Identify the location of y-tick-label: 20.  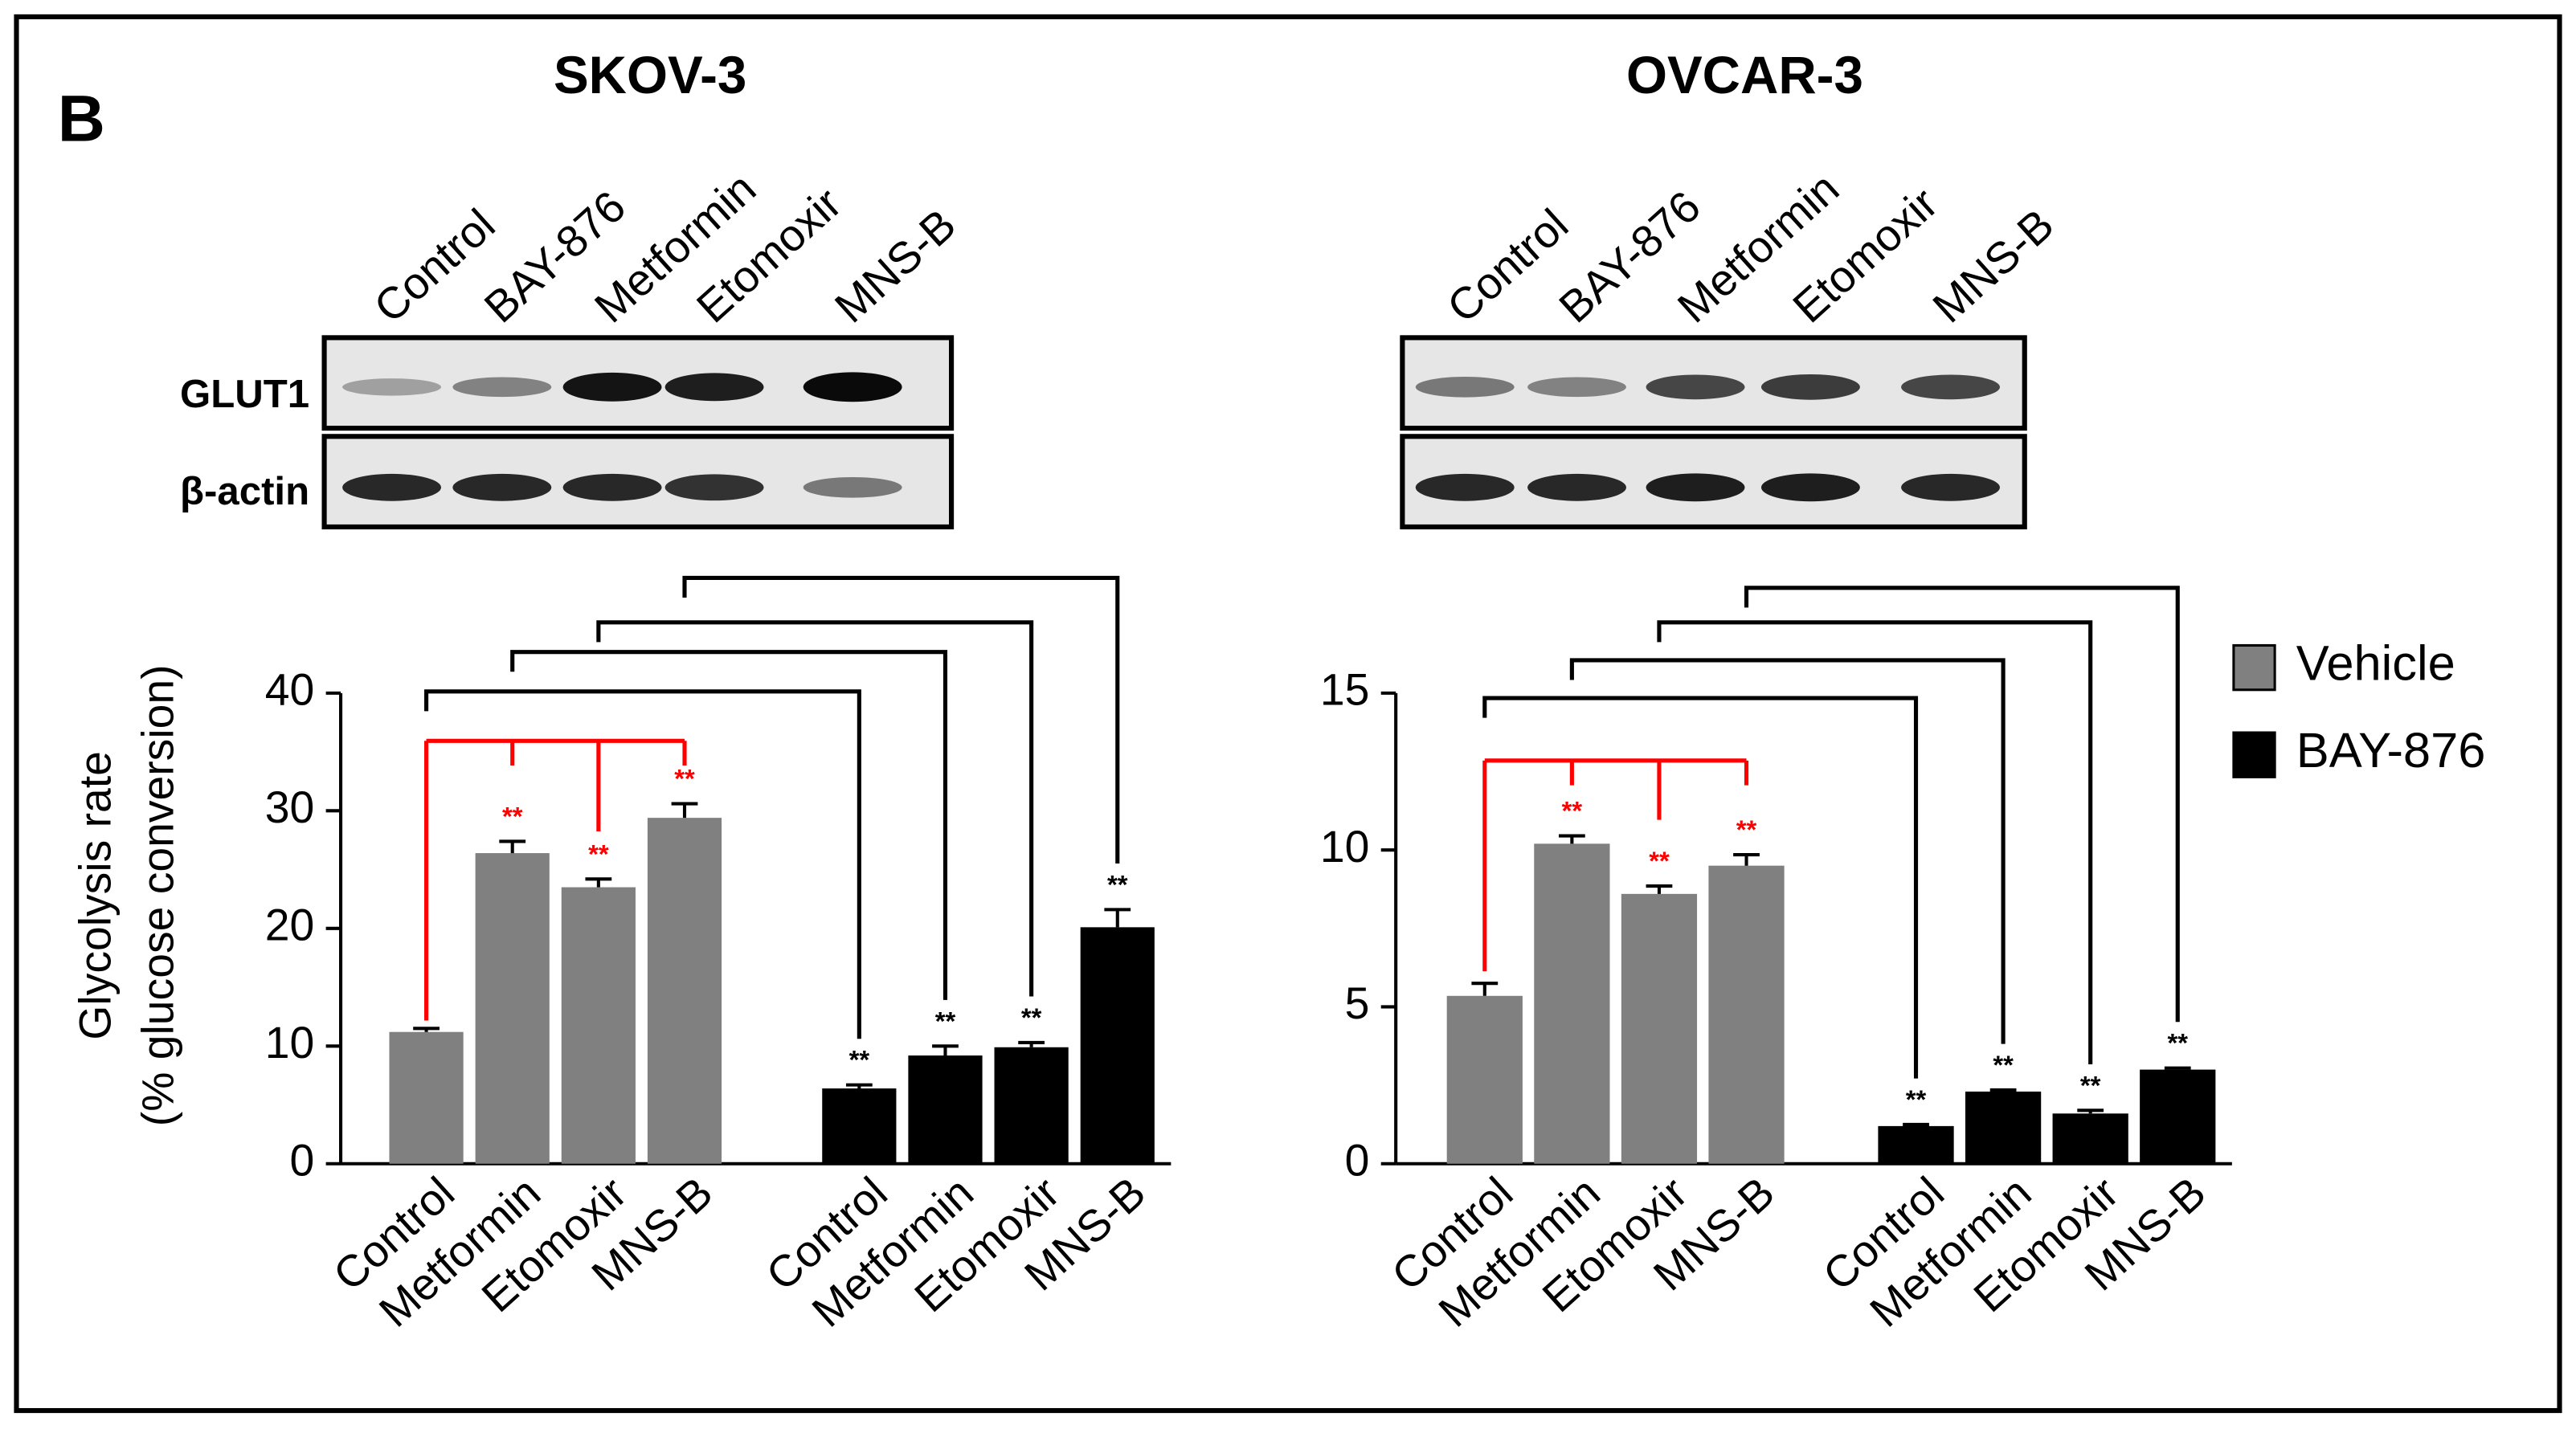
(290, 924).